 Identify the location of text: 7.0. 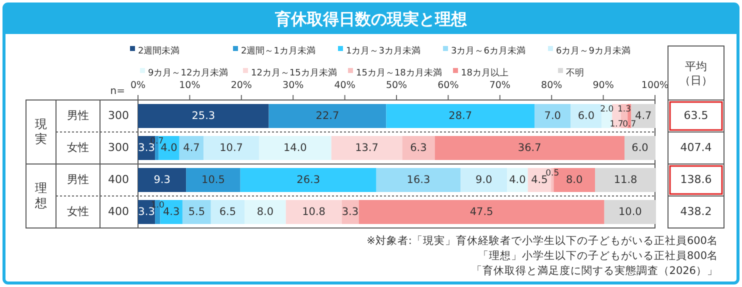
(552, 116).